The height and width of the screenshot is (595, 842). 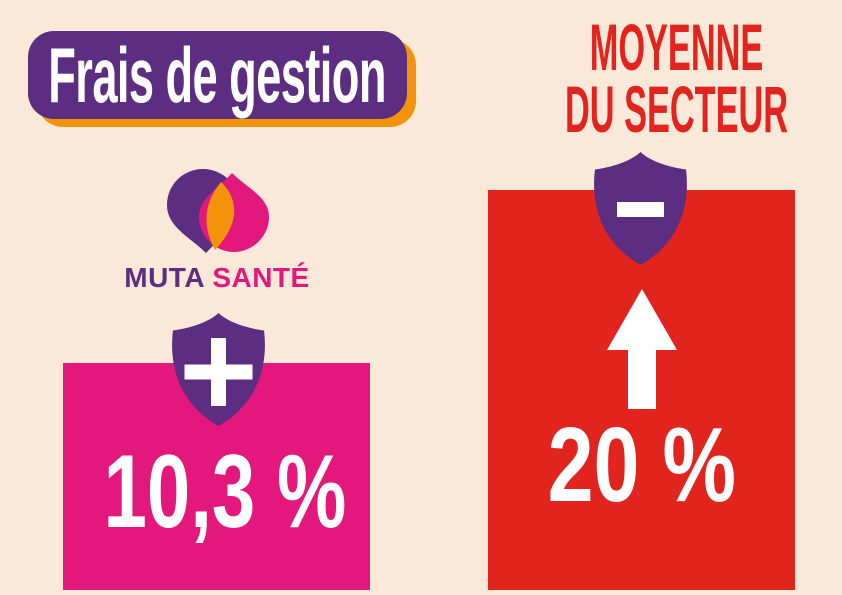 I want to click on shield-plus-icon, so click(x=218, y=369).